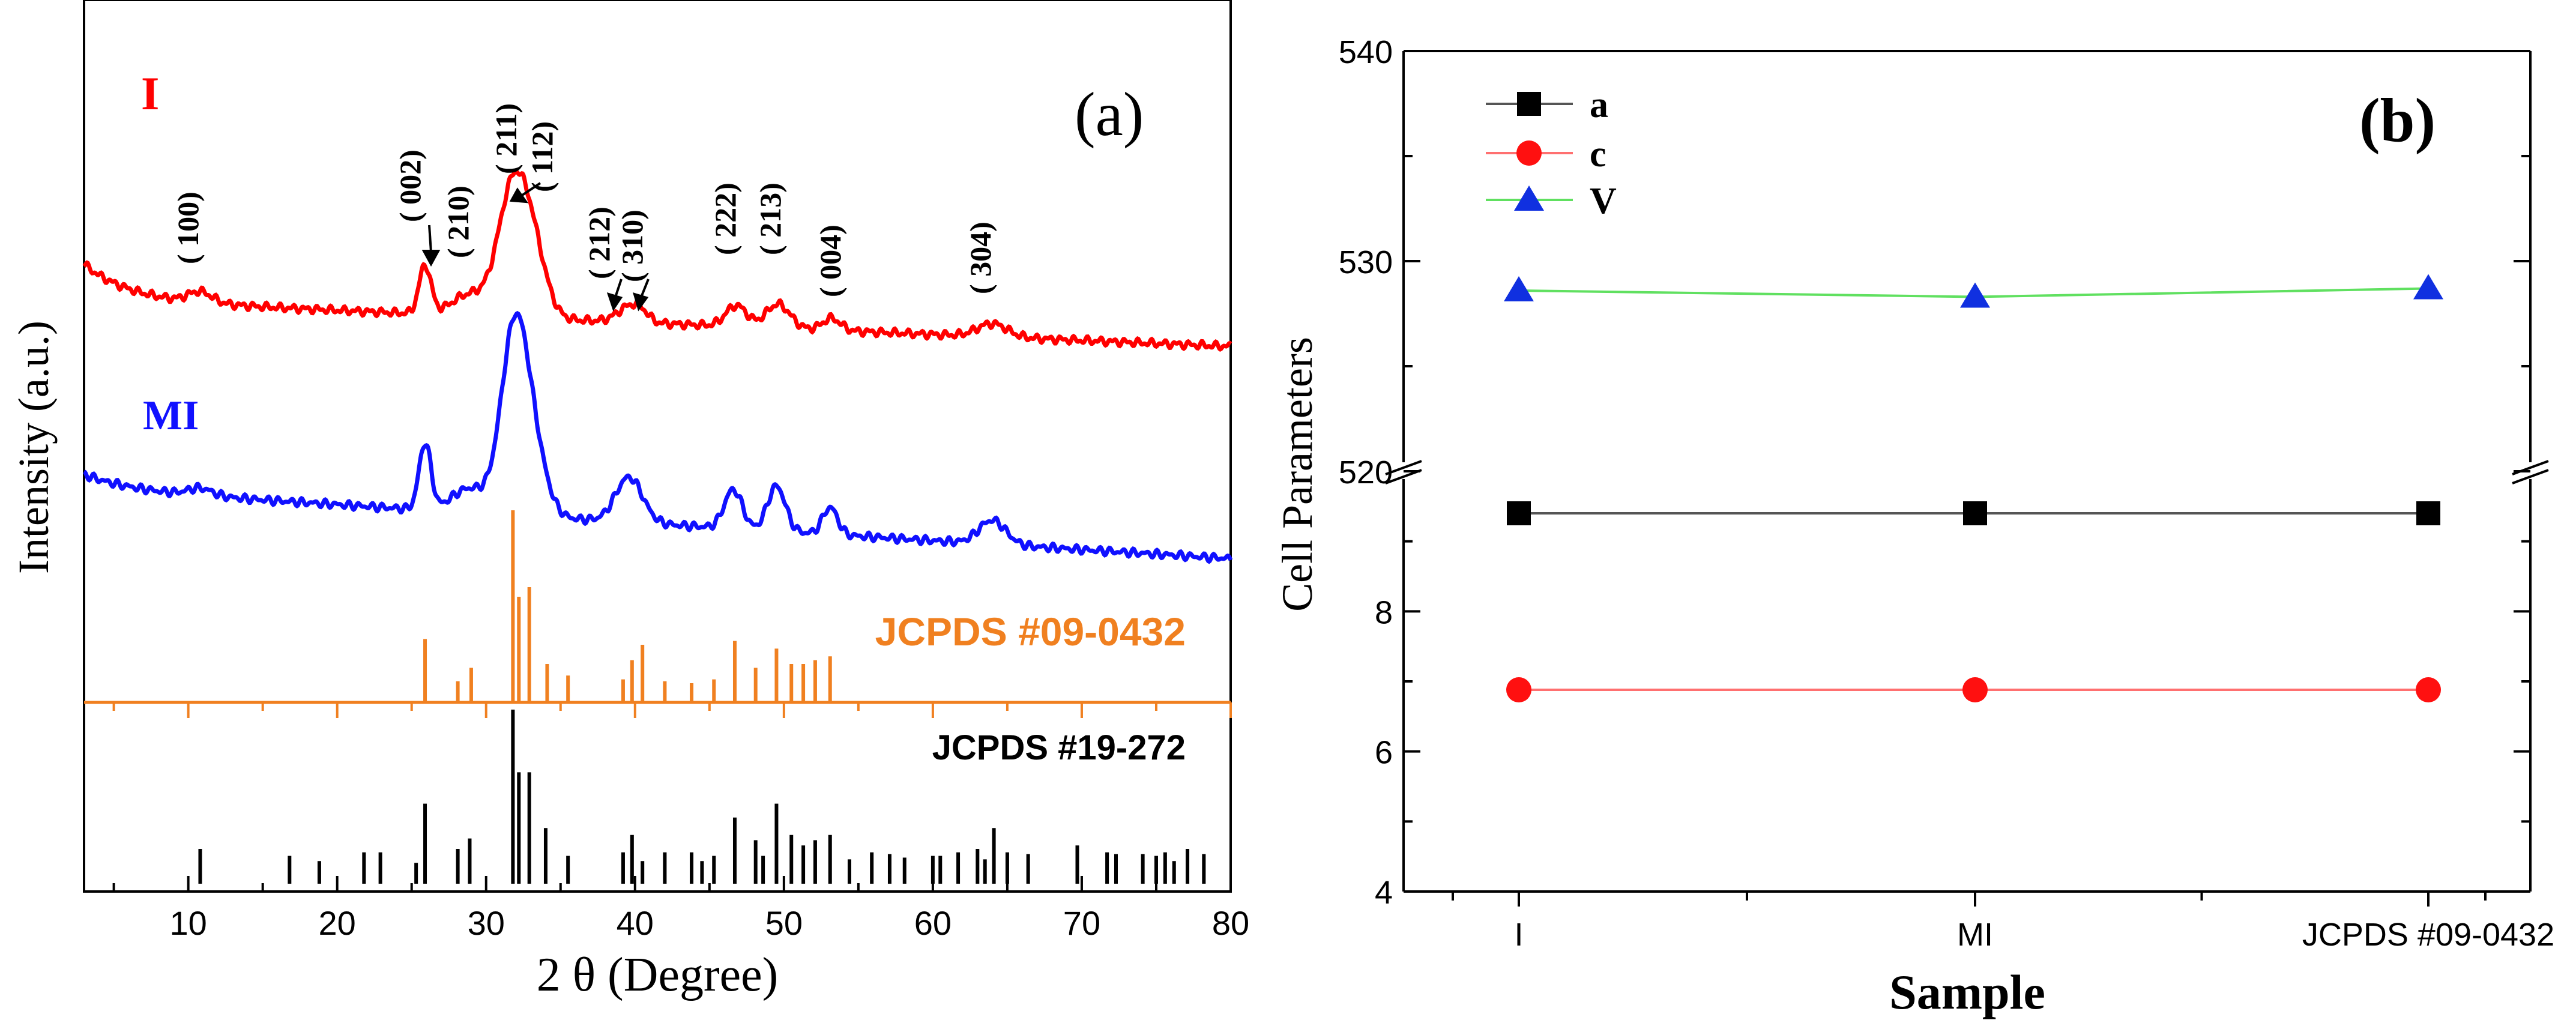 Image resolution: width=2576 pixels, height=1035 pixels. What do you see at coordinates (1975, 295) in the screenshot?
I see `series-point-v-mi` at bounding box center [1975, 295].